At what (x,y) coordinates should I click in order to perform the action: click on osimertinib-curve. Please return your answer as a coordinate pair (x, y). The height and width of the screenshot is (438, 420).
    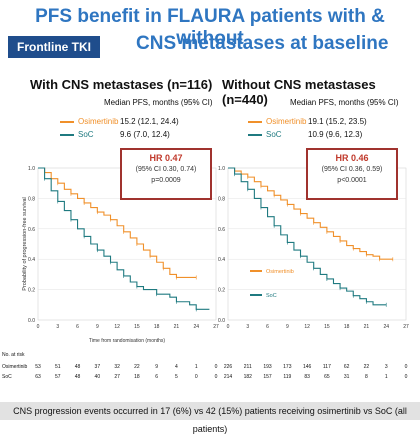
    Looking at the image, I should click on (310, 213).